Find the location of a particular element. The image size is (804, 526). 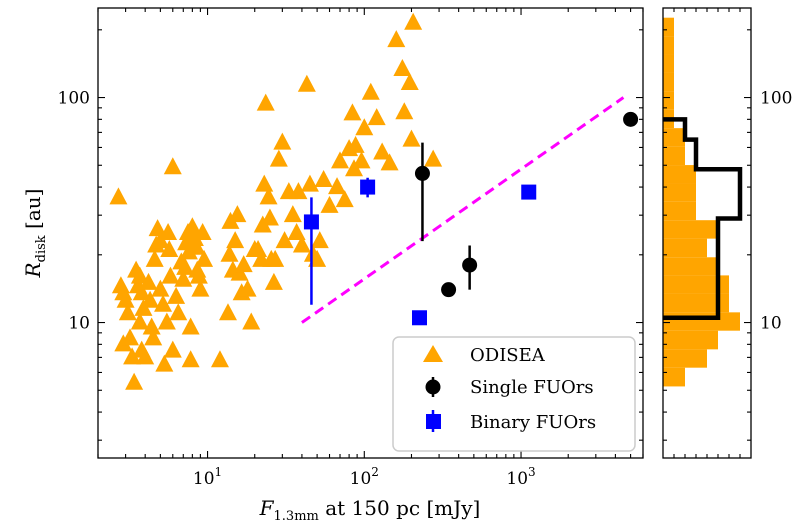

legend-circle-marker is located at coordinates (433, 387).